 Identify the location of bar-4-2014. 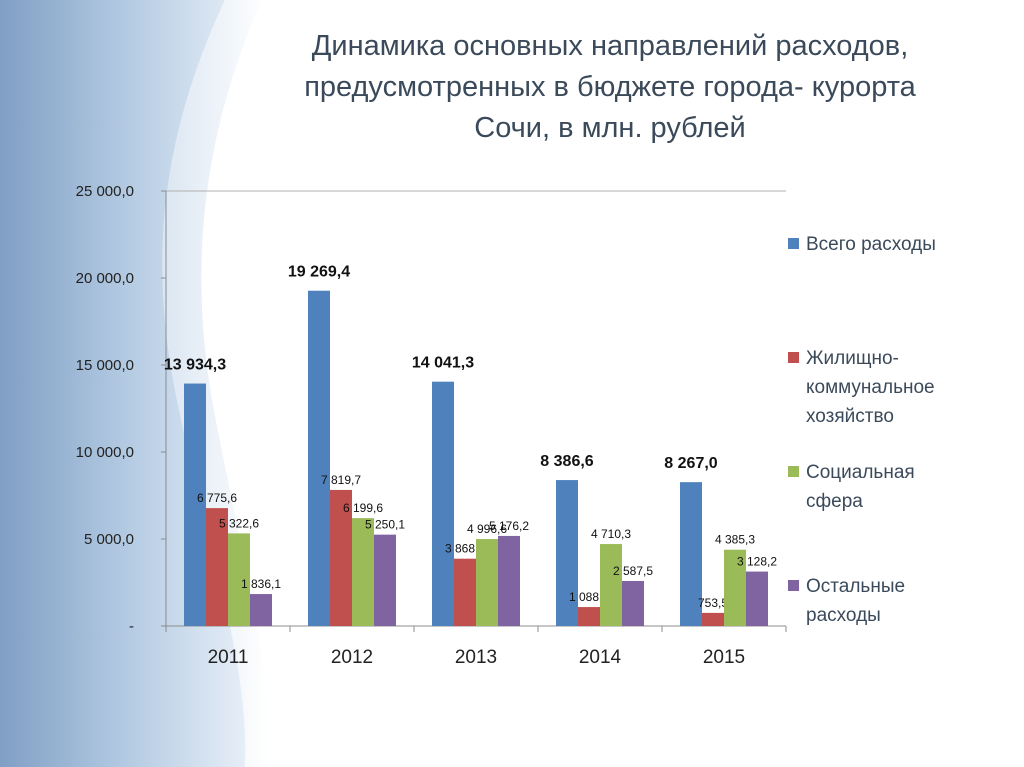
(633, 603).